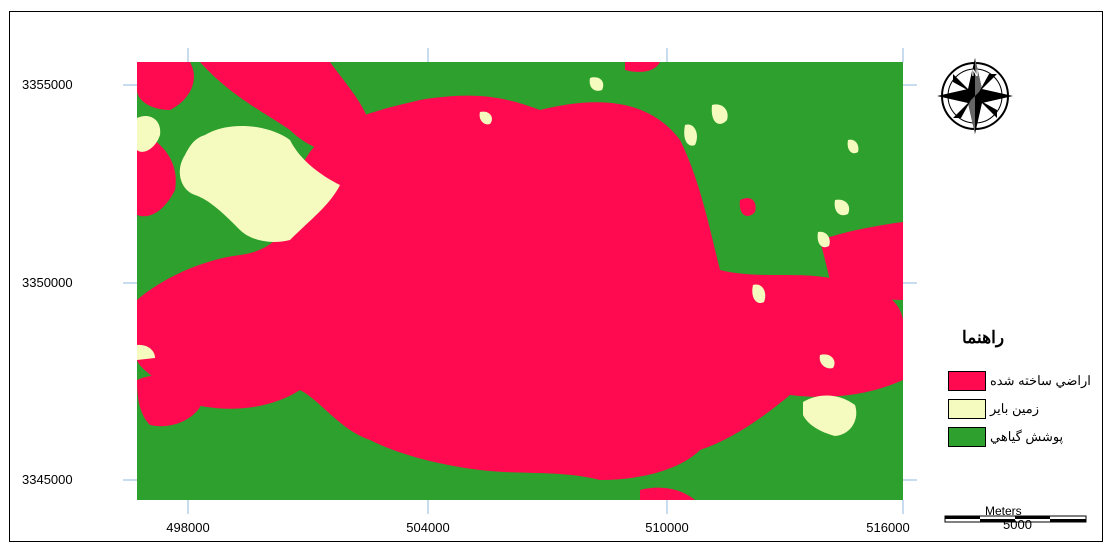  What do you see at coordinates (1040, 380) in the screenshot?
I see `legend-label: اراضي ساخته شده` at bounding box center [1040, 380].